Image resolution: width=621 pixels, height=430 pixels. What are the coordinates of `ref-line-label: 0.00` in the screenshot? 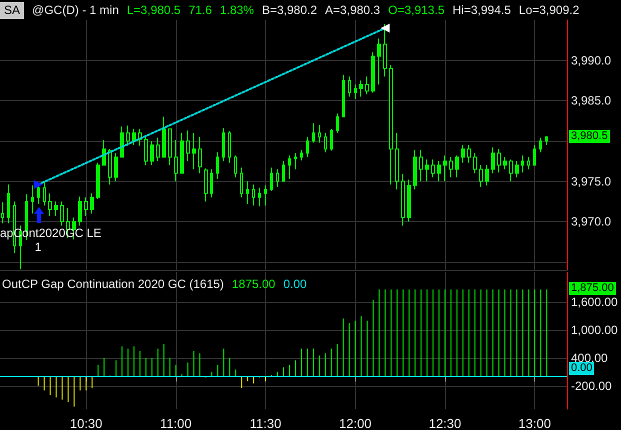 It's located at (581, 369).